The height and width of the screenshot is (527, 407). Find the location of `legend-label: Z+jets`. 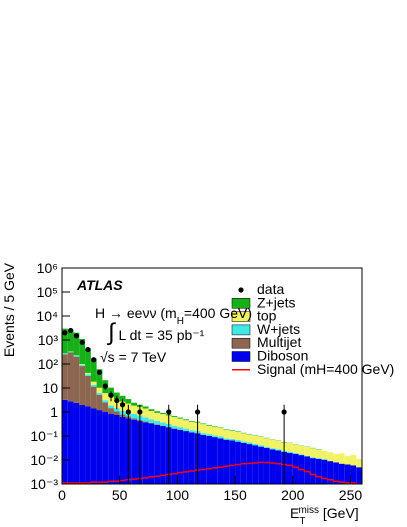

legend-label: Z+jets is located at coordinates (276, 302).